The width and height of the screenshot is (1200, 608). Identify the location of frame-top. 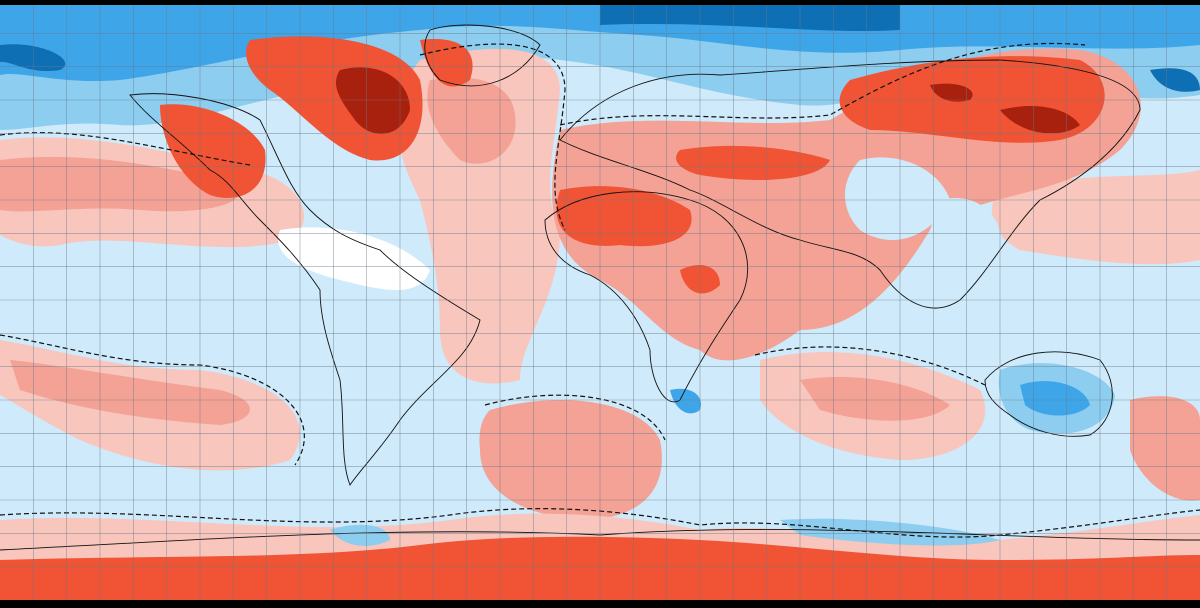
(600, 2).